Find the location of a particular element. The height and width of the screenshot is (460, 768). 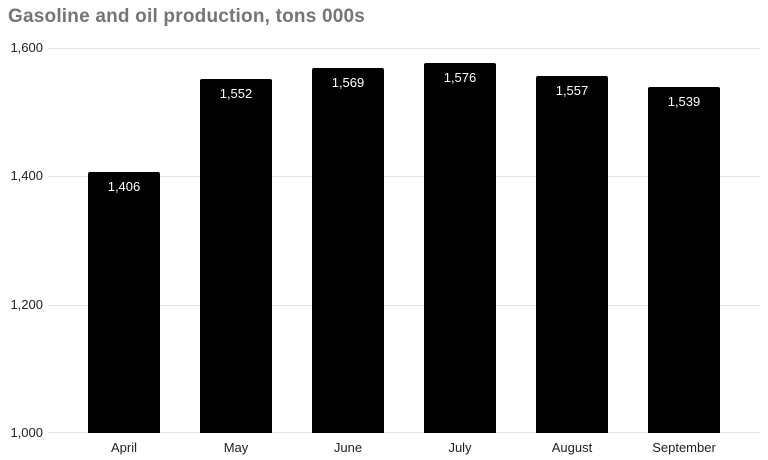

bar-july: 1,576 is located at coordinates (460, 248).